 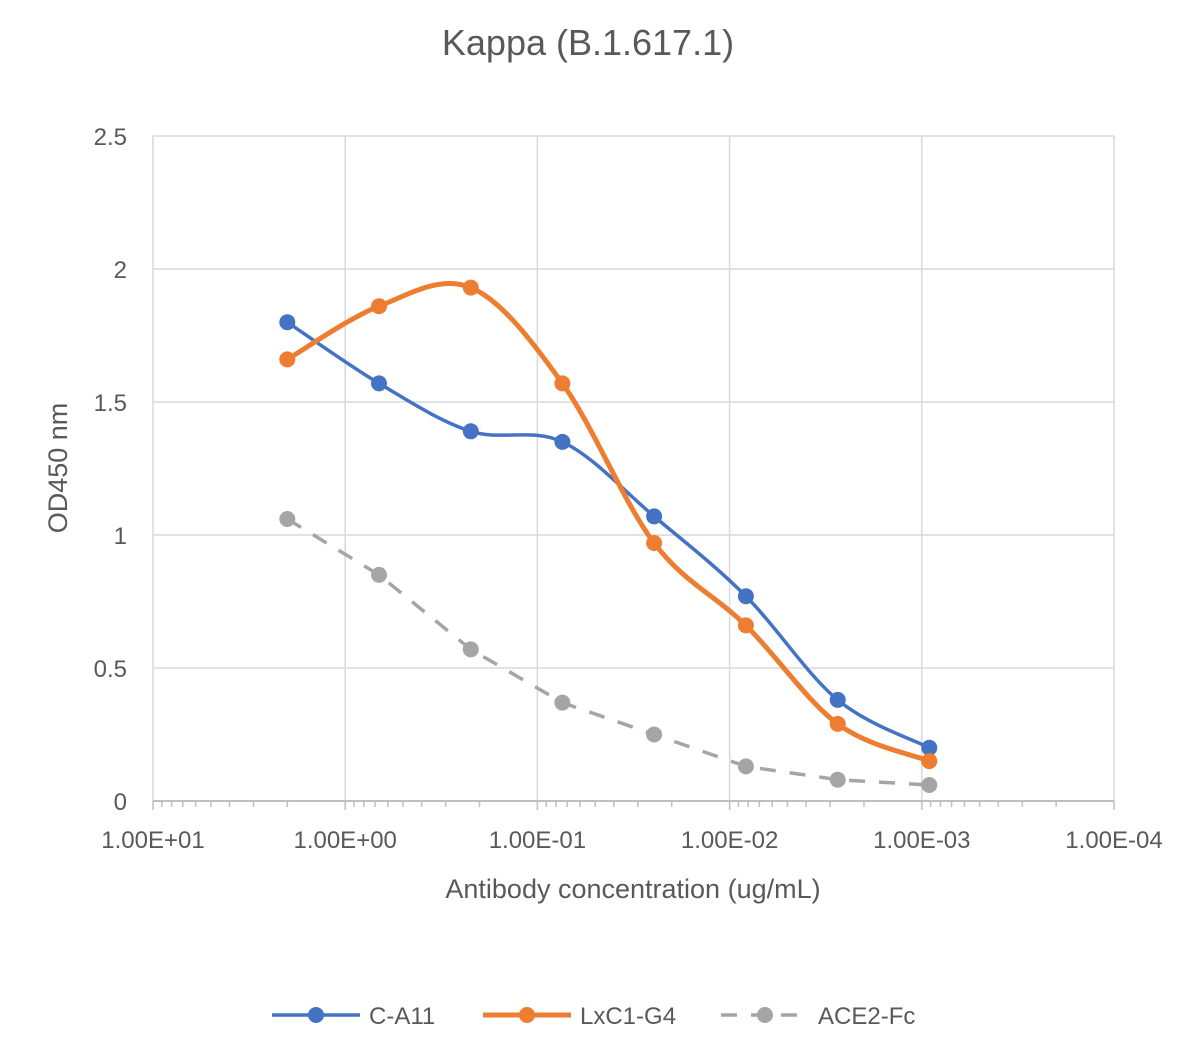 What do you see at coordinates (152, 840) in the screenshot?
I see `x-tick-label: 1.00E+01` at bounding box center [152, 840].